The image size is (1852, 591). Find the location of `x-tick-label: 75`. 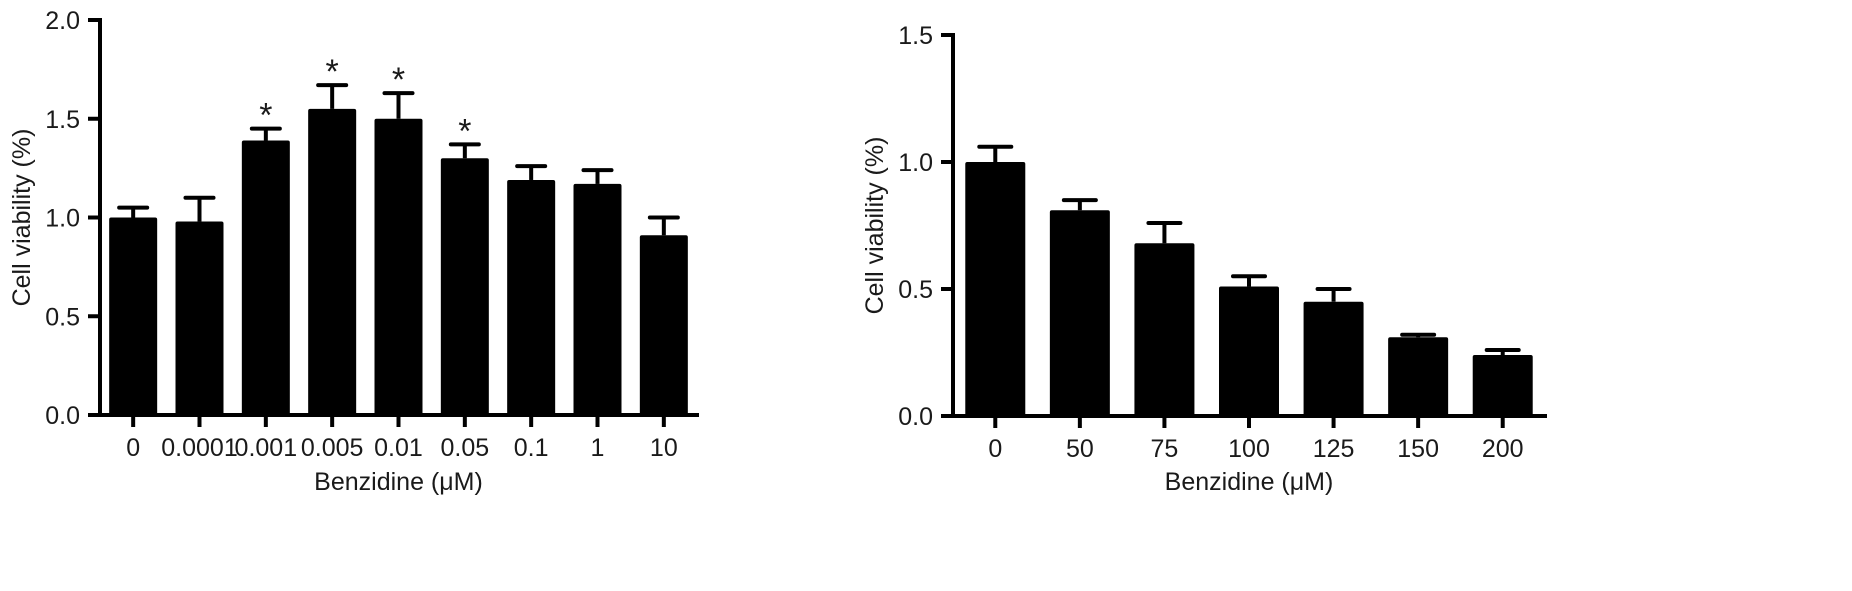

x-tick-label: 75 is located at coordinates (1165, 449).